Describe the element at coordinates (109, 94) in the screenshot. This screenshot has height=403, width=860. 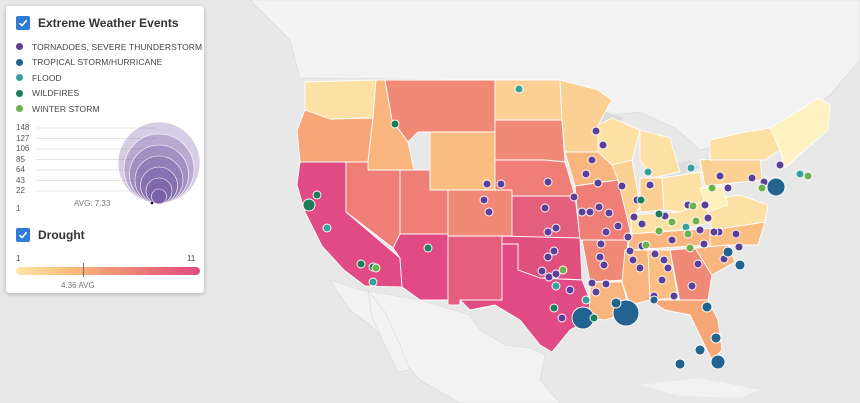
I see `legend-item: WILDFIRES` at that location.